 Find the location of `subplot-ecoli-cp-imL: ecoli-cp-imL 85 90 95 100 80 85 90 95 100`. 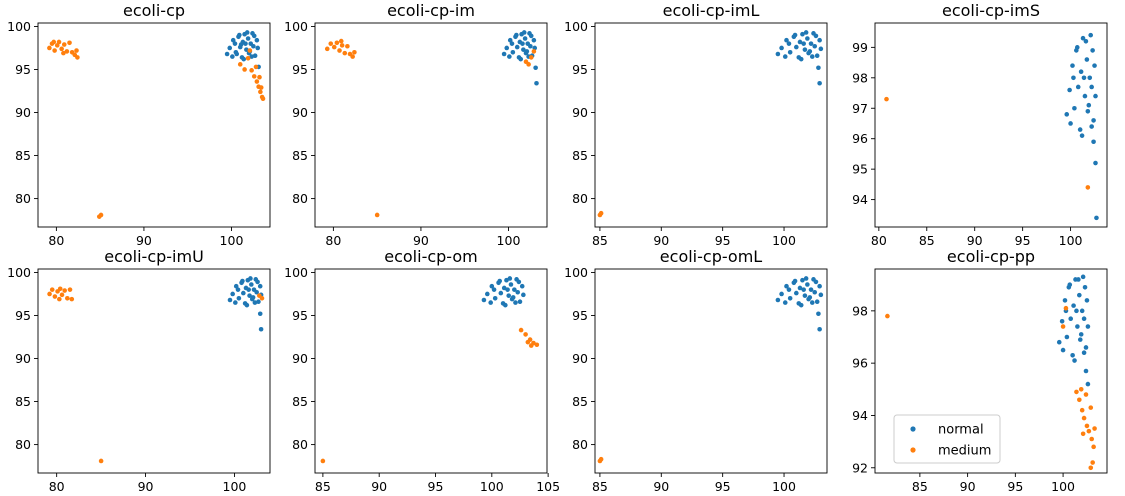

subplot-ecoli-cp-imL: ecoli-cp-imL 85 90 95 100 80 85 90 95 100 is located at coordinates (696, 124).